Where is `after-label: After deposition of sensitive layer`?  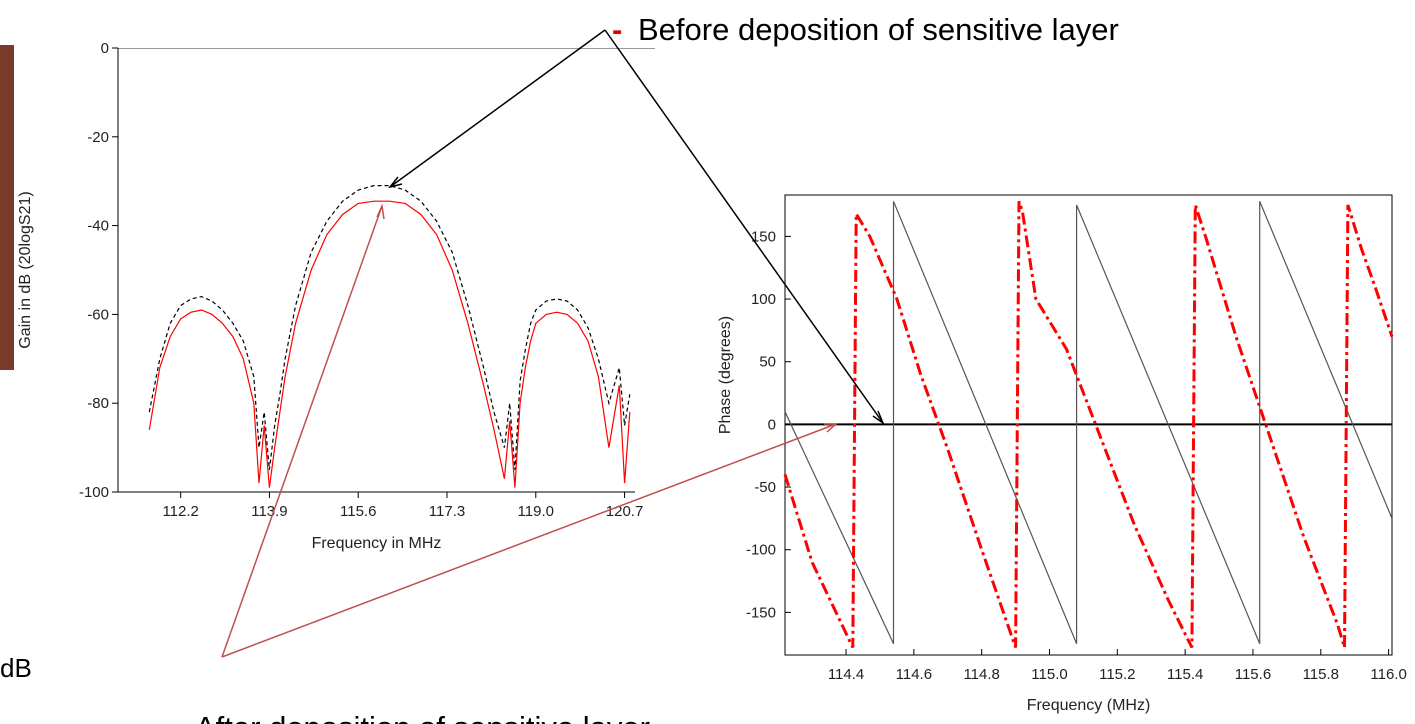 after-label: After deposition of sensitive layer is located at coordinates (422, 717).